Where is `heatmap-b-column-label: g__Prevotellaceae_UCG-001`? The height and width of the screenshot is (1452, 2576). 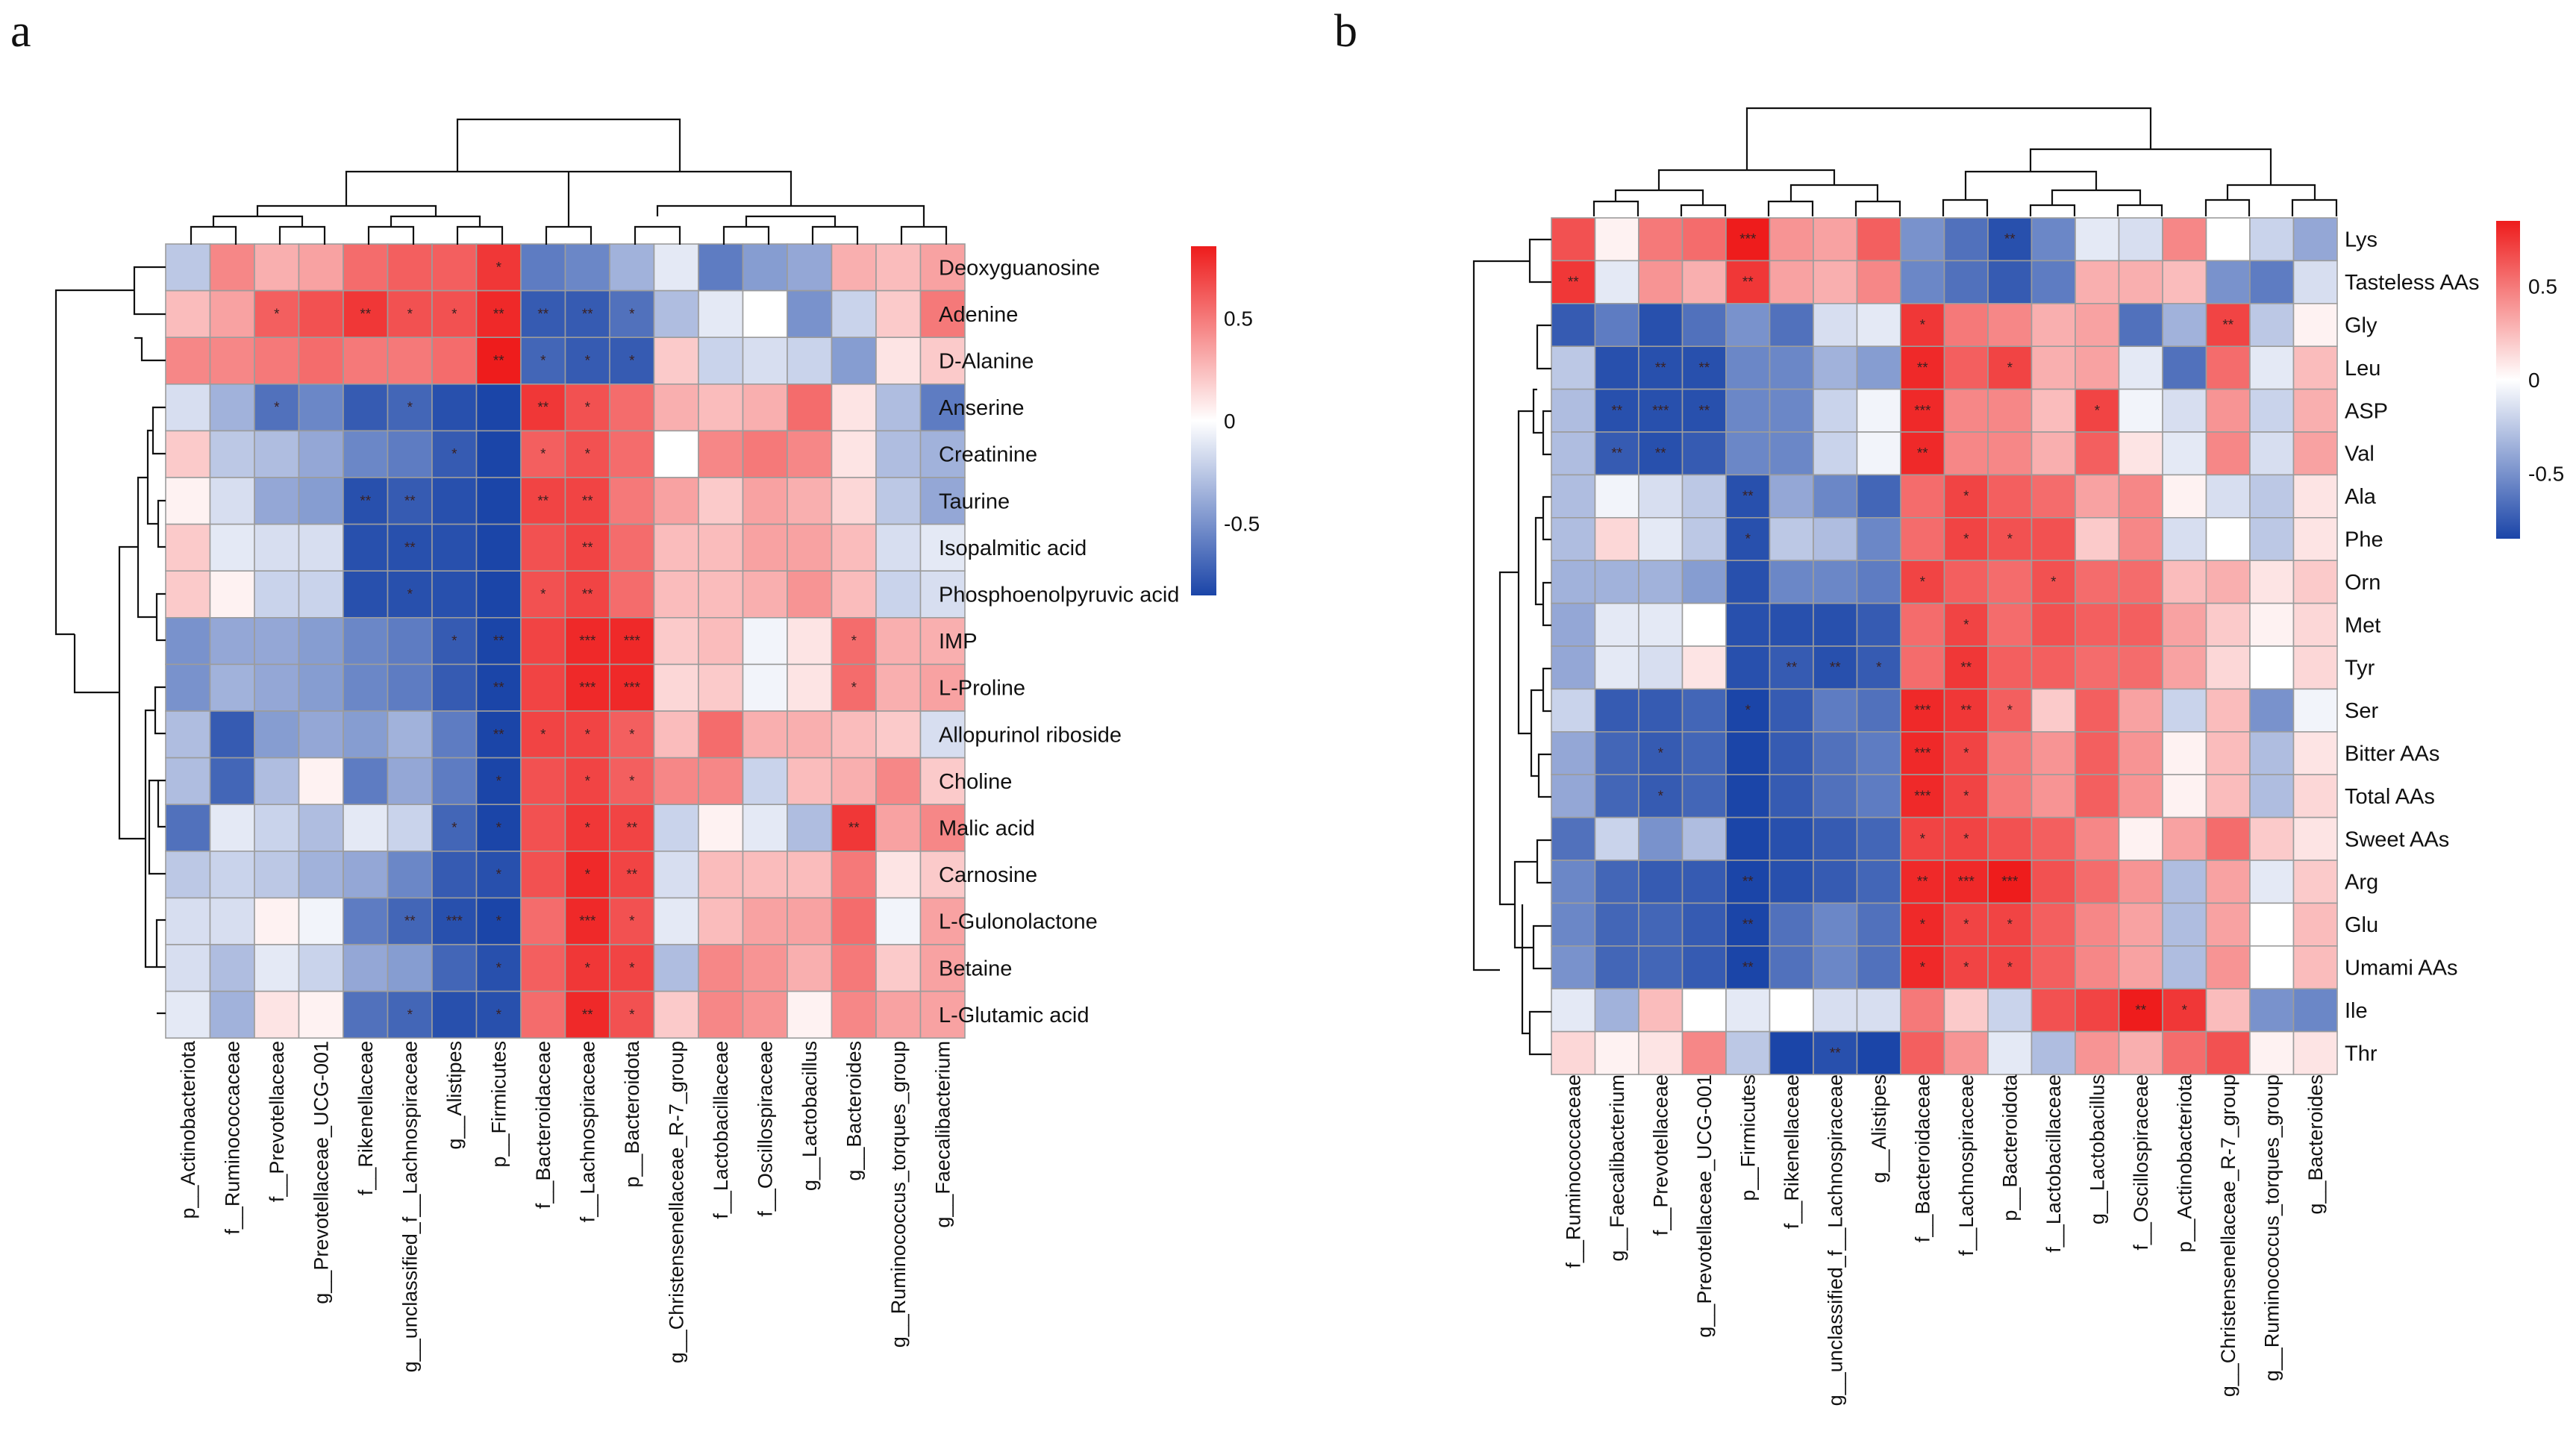 heatmap-b-column-label: g__Prevotellaceae_UCG-001 is located at coordinates (1704, 1206).